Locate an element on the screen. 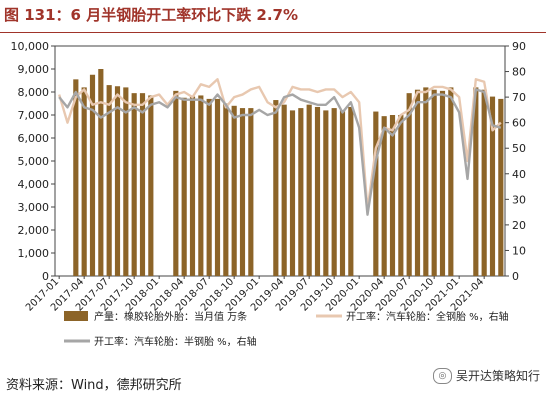 This screenshot has height=402, width=546. right-tick-label: 40 is located at coordinates (519, 174).